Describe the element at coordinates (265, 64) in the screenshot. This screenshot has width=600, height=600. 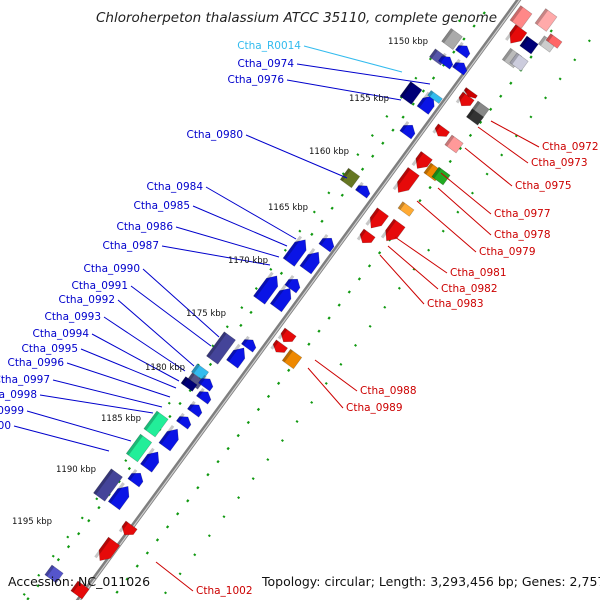
I see `gene-label-left: Ctha_0974` at that location.